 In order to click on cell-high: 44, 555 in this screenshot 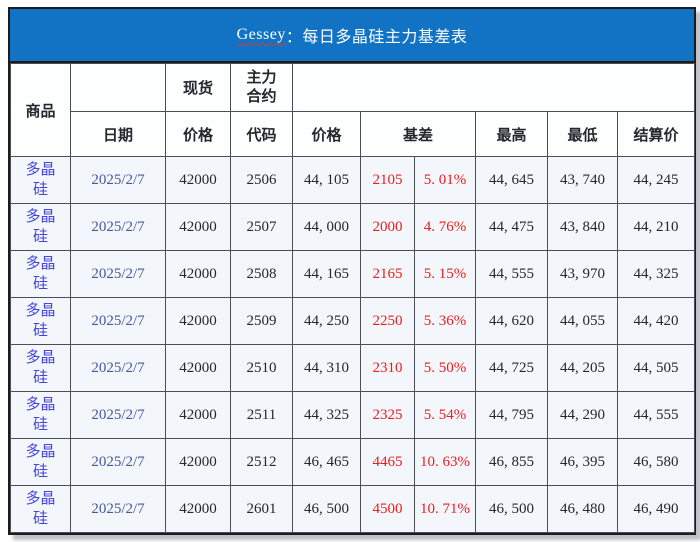, I will do `click(511, 274)`.